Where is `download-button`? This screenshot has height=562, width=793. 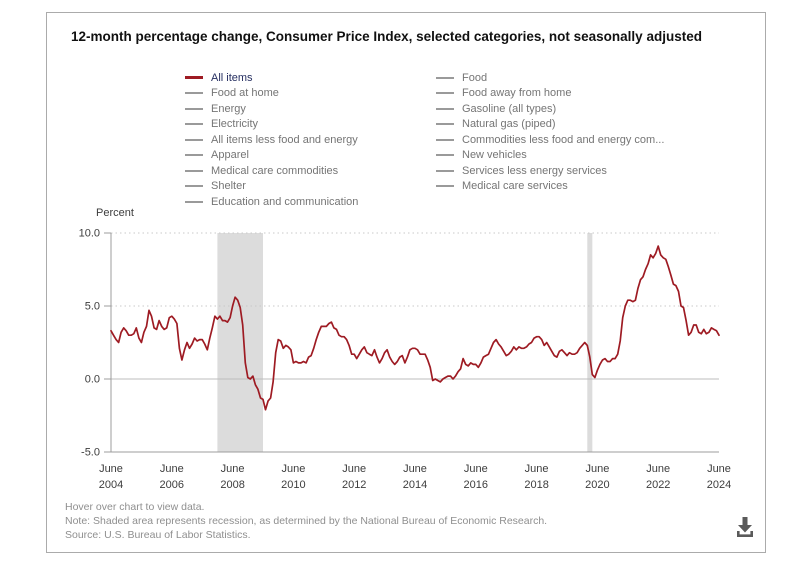
download-button is located at coordinates (745, 528).